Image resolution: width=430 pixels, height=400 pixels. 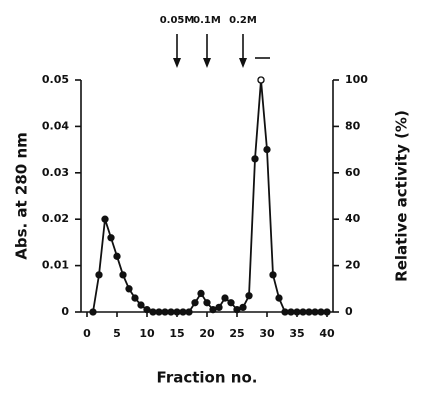 What do you see at coordinates (65, 311) in the screenshot?
I see `y-tick-label: 0` at bounding box center [65, 311].